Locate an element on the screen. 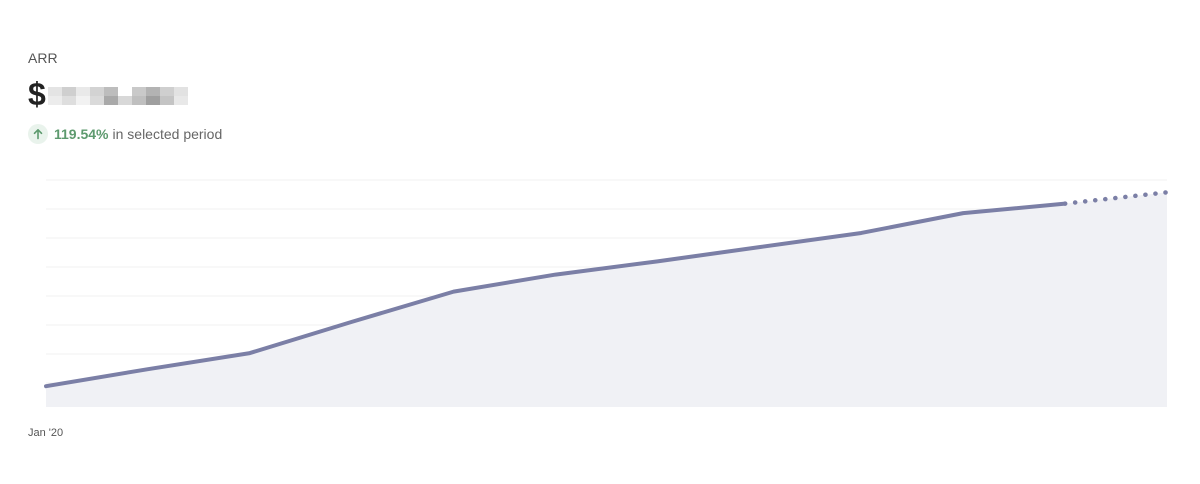  forecast-line is located at coordinates (1116, 198).